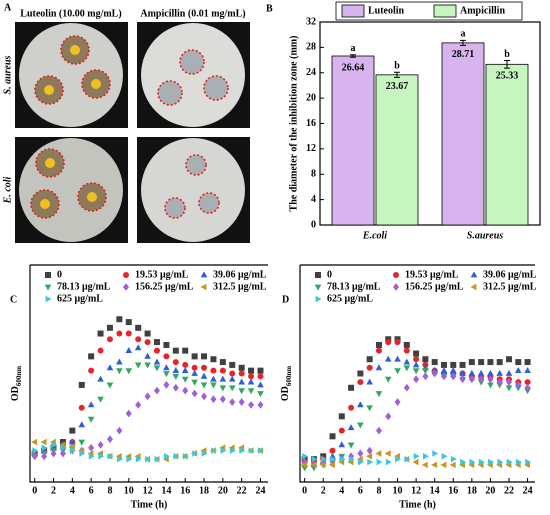 Image resolution: width=550 pixels, height=515 pixels. Describe the element at coordinates (311, 97) in the screenshot. I see `y-tick-label: 20` at that location.